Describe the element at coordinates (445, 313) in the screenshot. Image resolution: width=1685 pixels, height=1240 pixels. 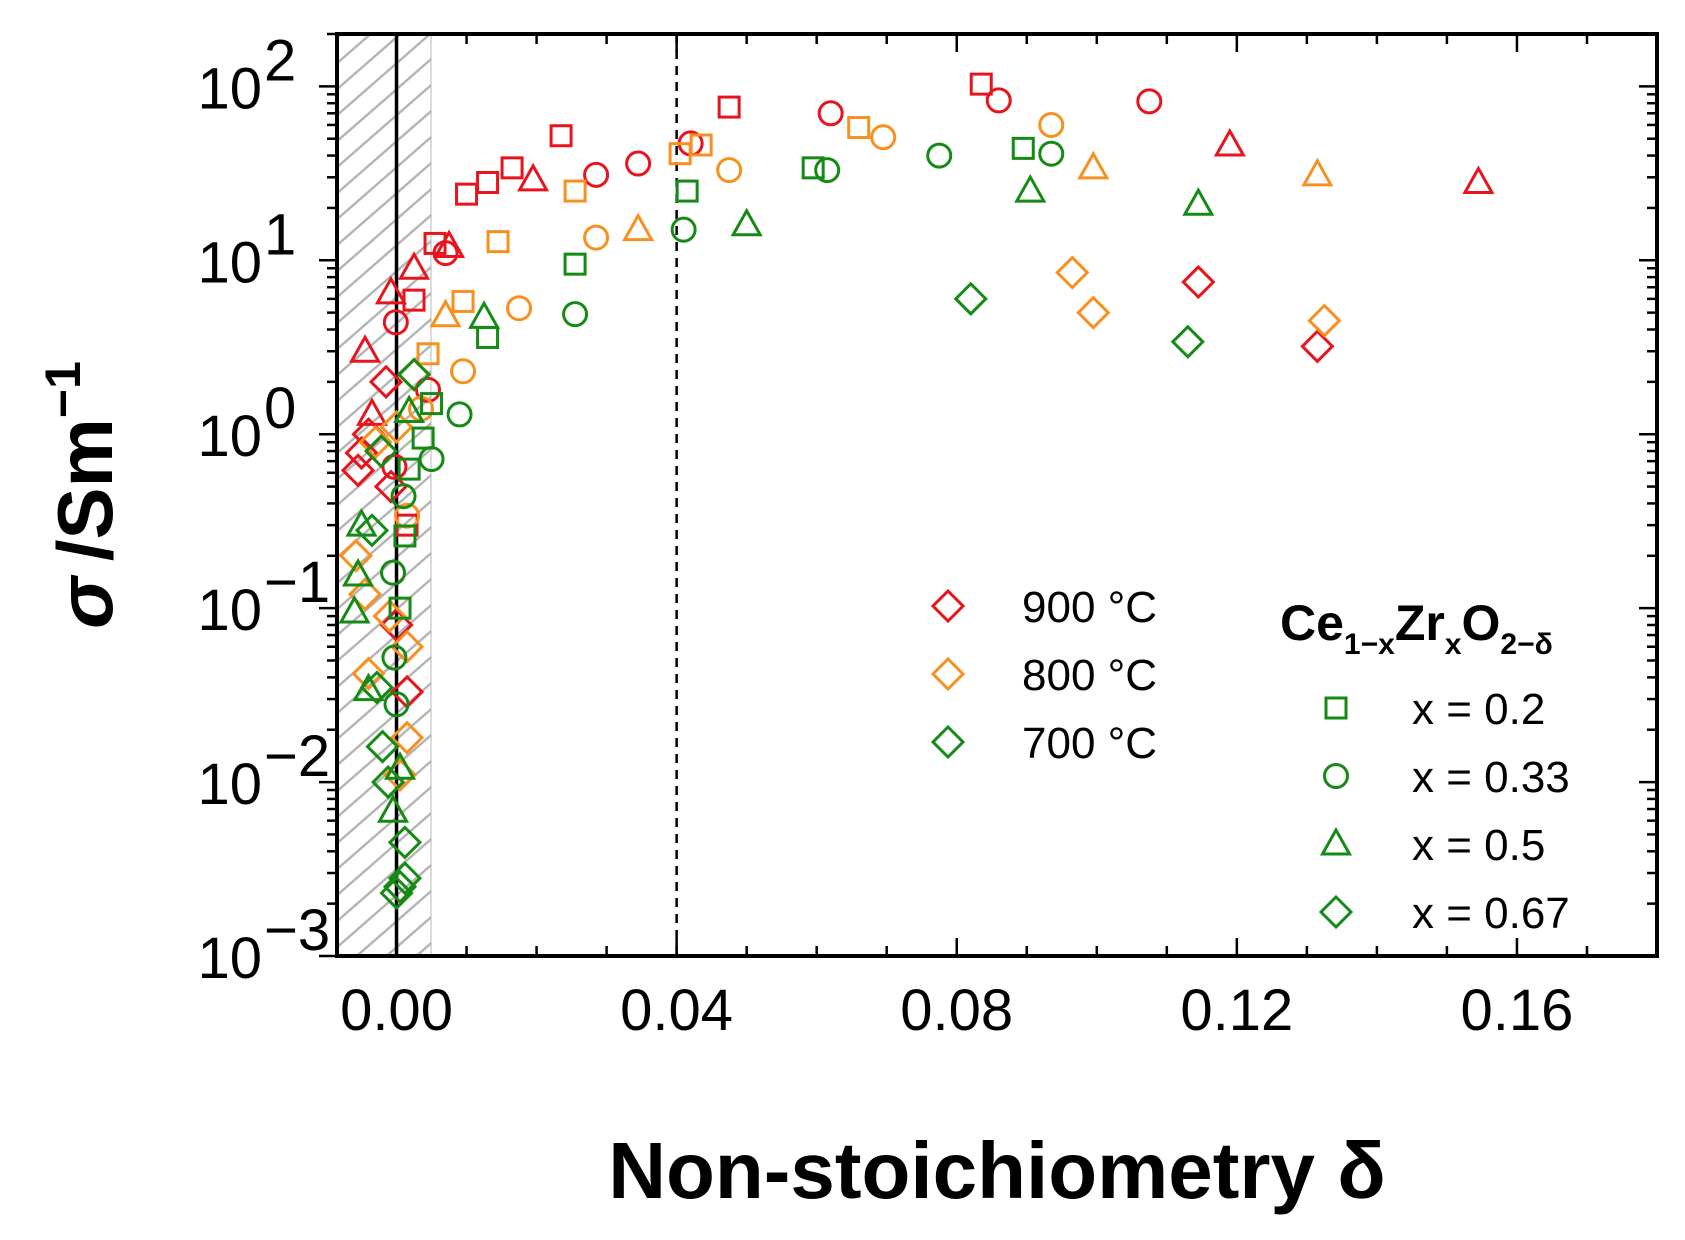
I see `data-point-800-triangle` at that location.